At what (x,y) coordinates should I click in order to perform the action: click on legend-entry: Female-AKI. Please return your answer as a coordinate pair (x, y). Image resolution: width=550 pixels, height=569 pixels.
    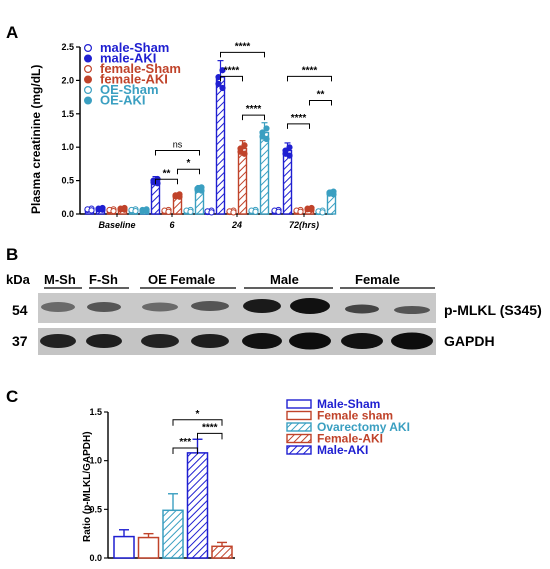
    Looking at the image, I should click on (350, 439).